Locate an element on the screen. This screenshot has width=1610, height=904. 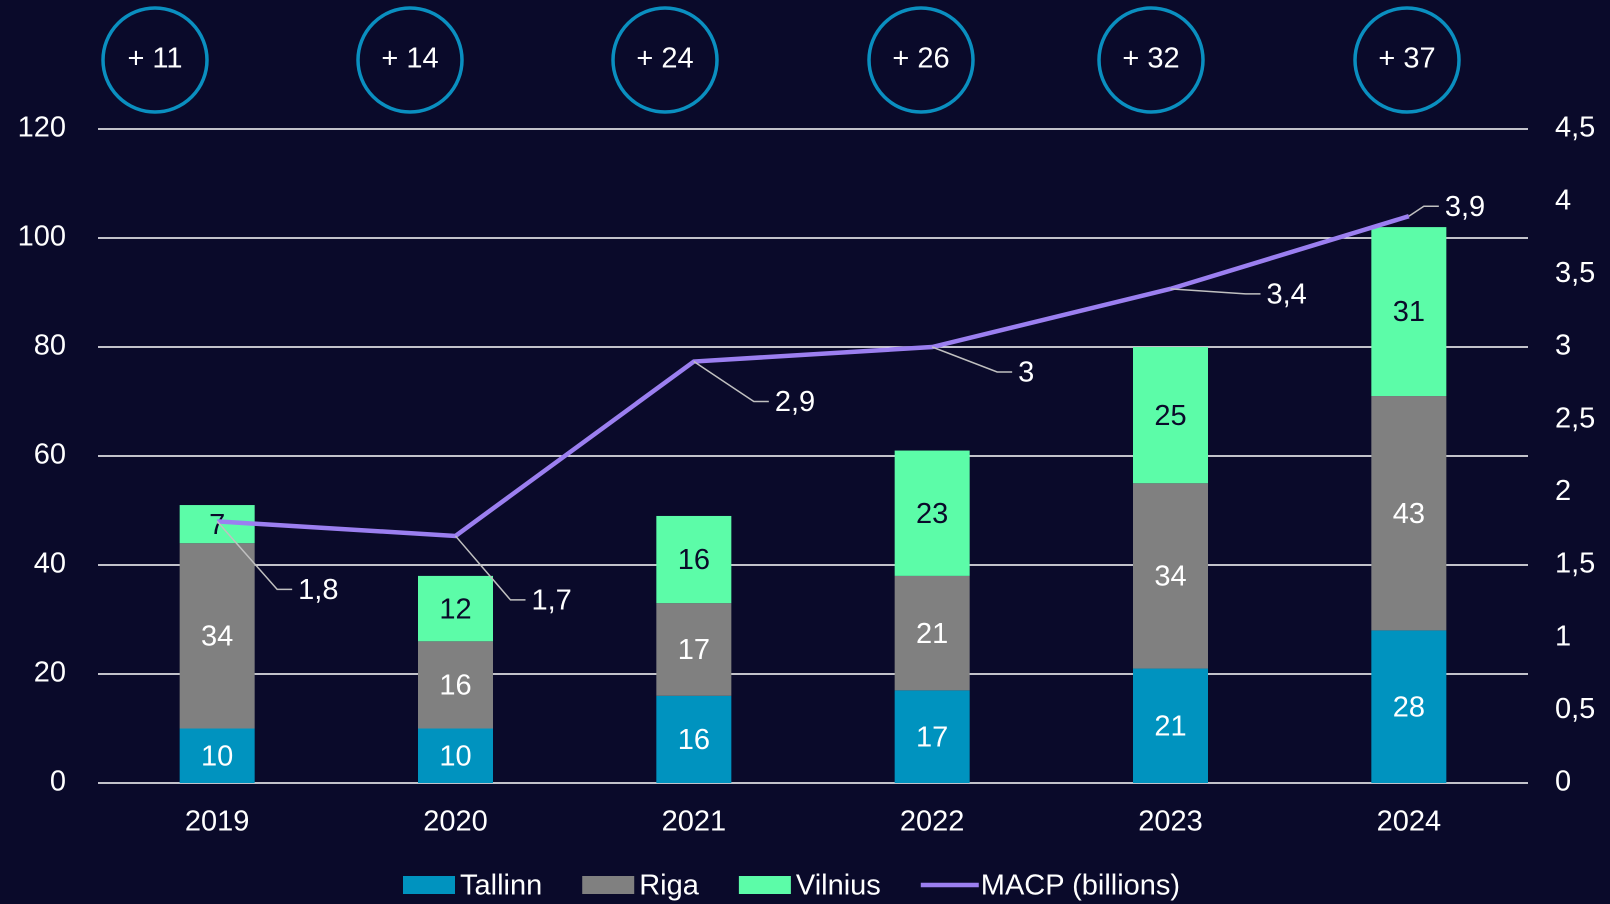
y-tick-label: 40 is located at coordinates (50, 564).